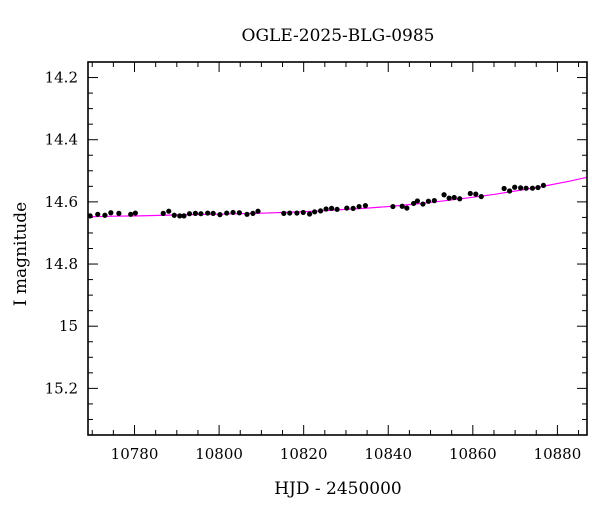 The width and height of the screenshot is (600, 512). Describe the element at coordinates (61, 140) in the screenshot. I see `y-tick-label: 14.4` at that location.